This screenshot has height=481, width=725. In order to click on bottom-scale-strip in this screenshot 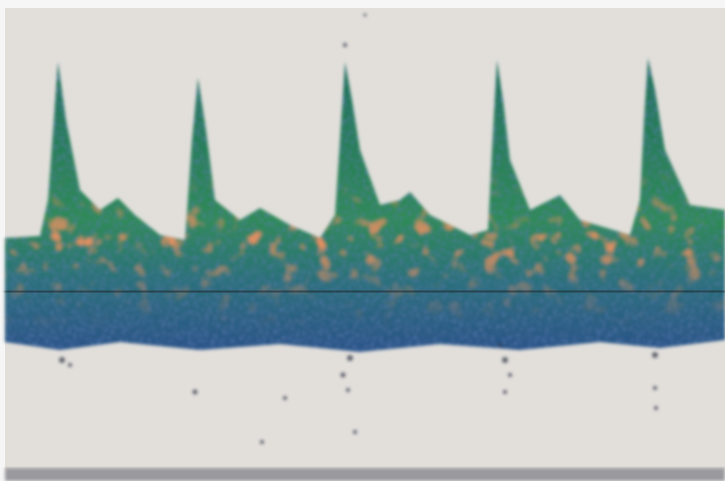, I will do `click(365, 474)`.